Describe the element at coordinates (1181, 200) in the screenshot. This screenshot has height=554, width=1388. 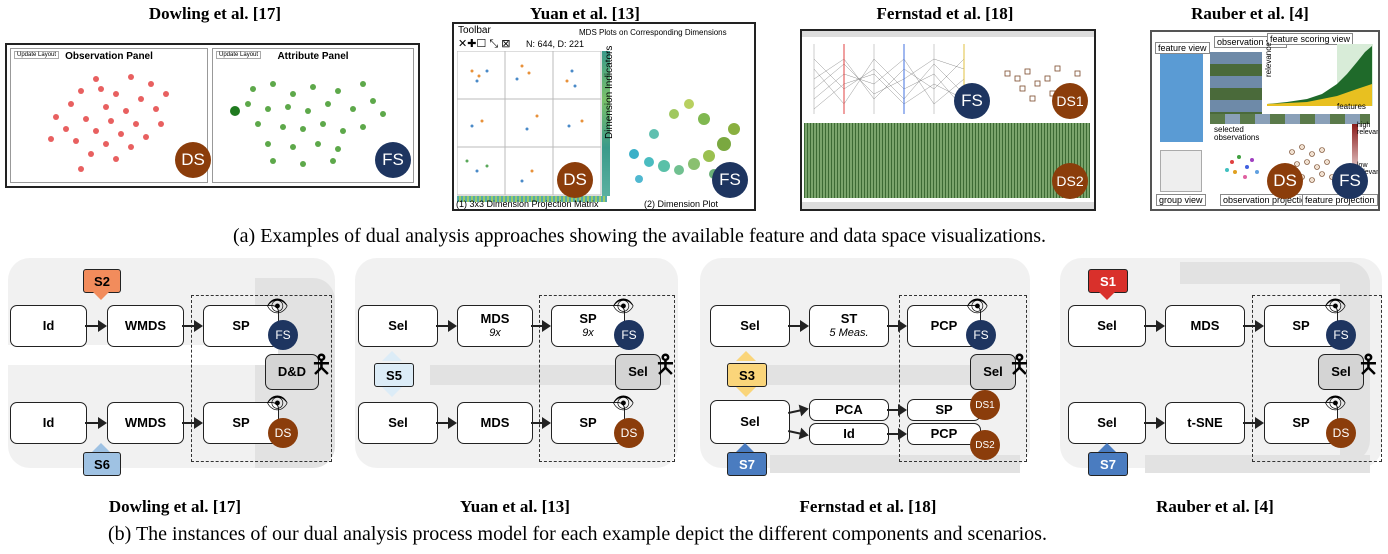
I see `group-view-label: group view` at that location.